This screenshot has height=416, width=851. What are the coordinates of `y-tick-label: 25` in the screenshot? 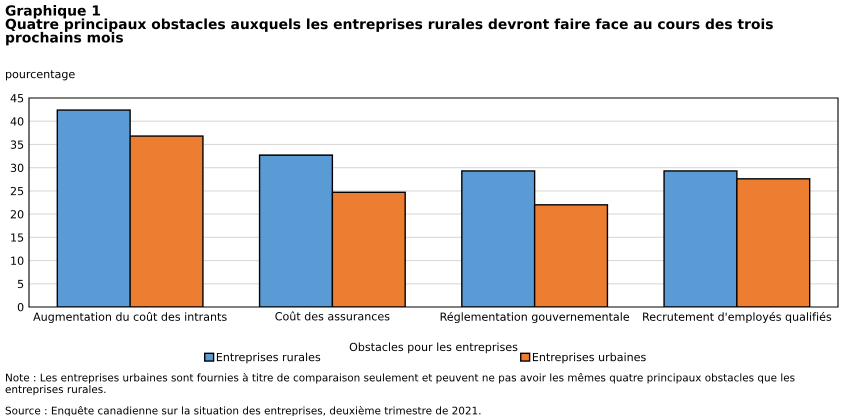 It's located at (17, 191).